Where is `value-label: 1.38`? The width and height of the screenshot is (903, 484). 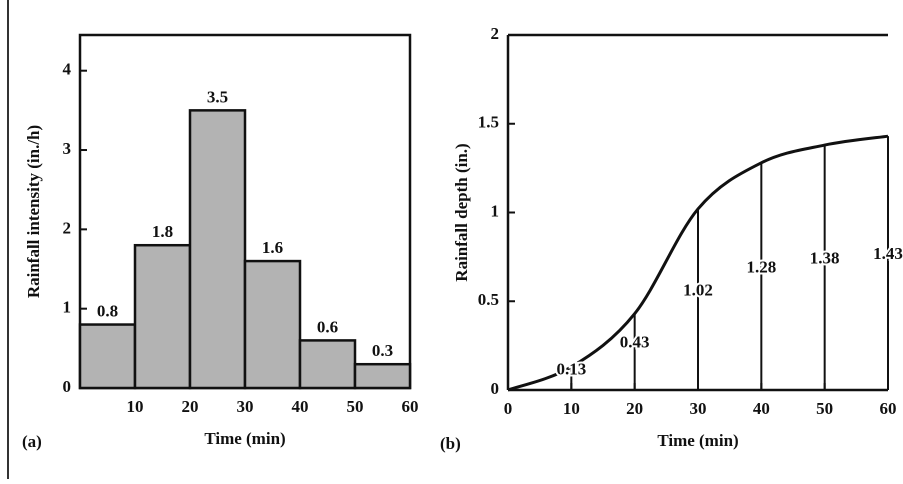 value-label: 1.38 is located at coordinates (825, 257).